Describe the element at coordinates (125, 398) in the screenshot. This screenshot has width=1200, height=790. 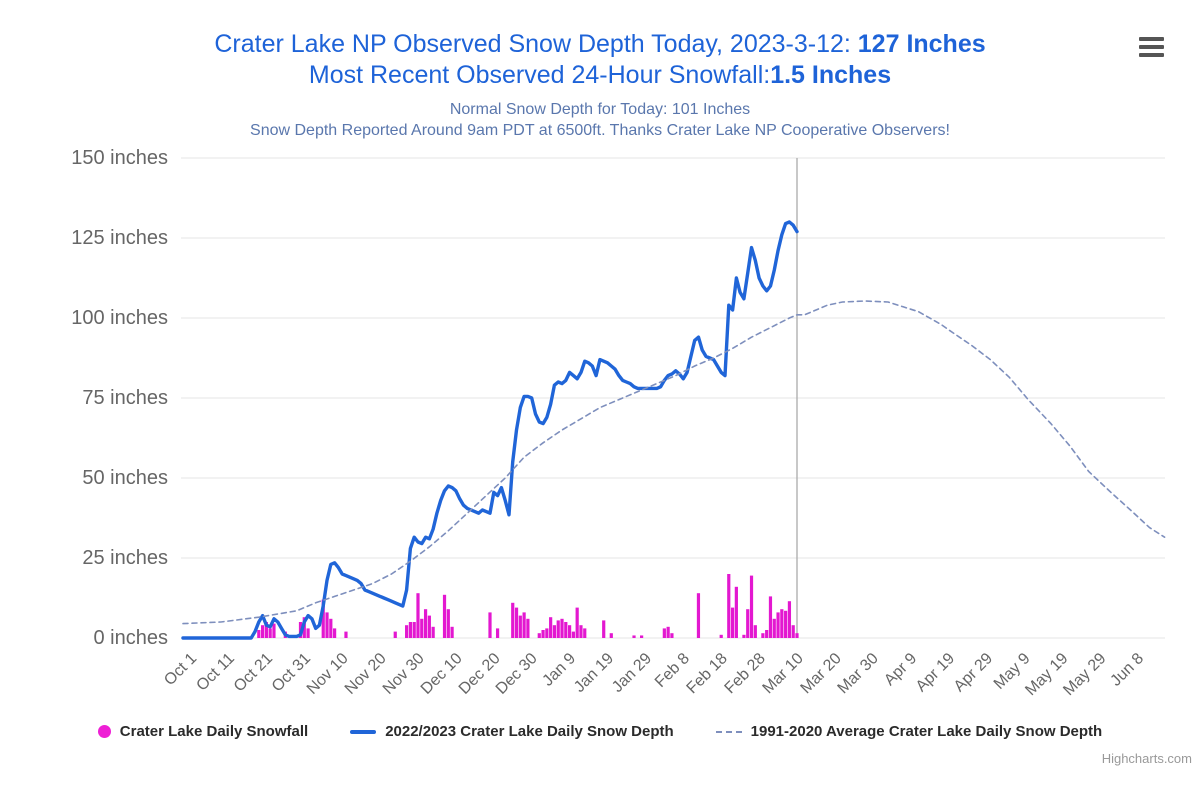
I see `y-axis-label: 75 inches` at that location.